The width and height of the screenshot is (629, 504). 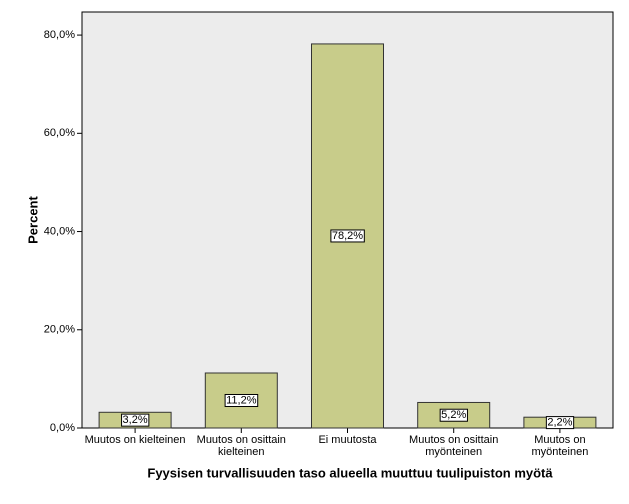 I want to click on value-label: 3,2%, so click(x=135, y=420).